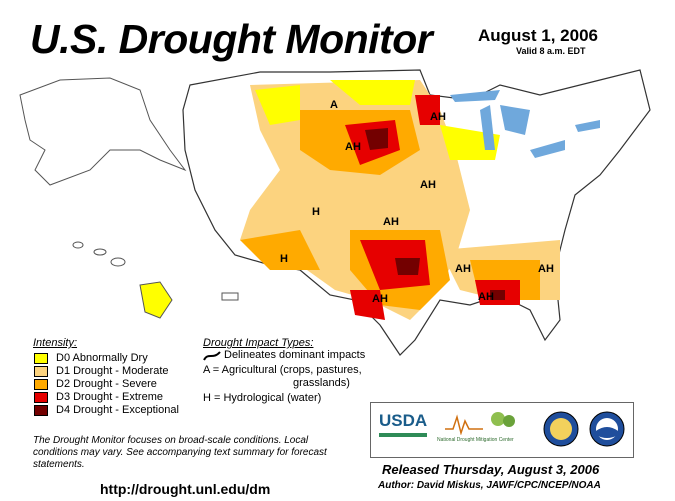 The image size is (675, 501). I want to click on usda-logo-stripe, so click(403, 435).